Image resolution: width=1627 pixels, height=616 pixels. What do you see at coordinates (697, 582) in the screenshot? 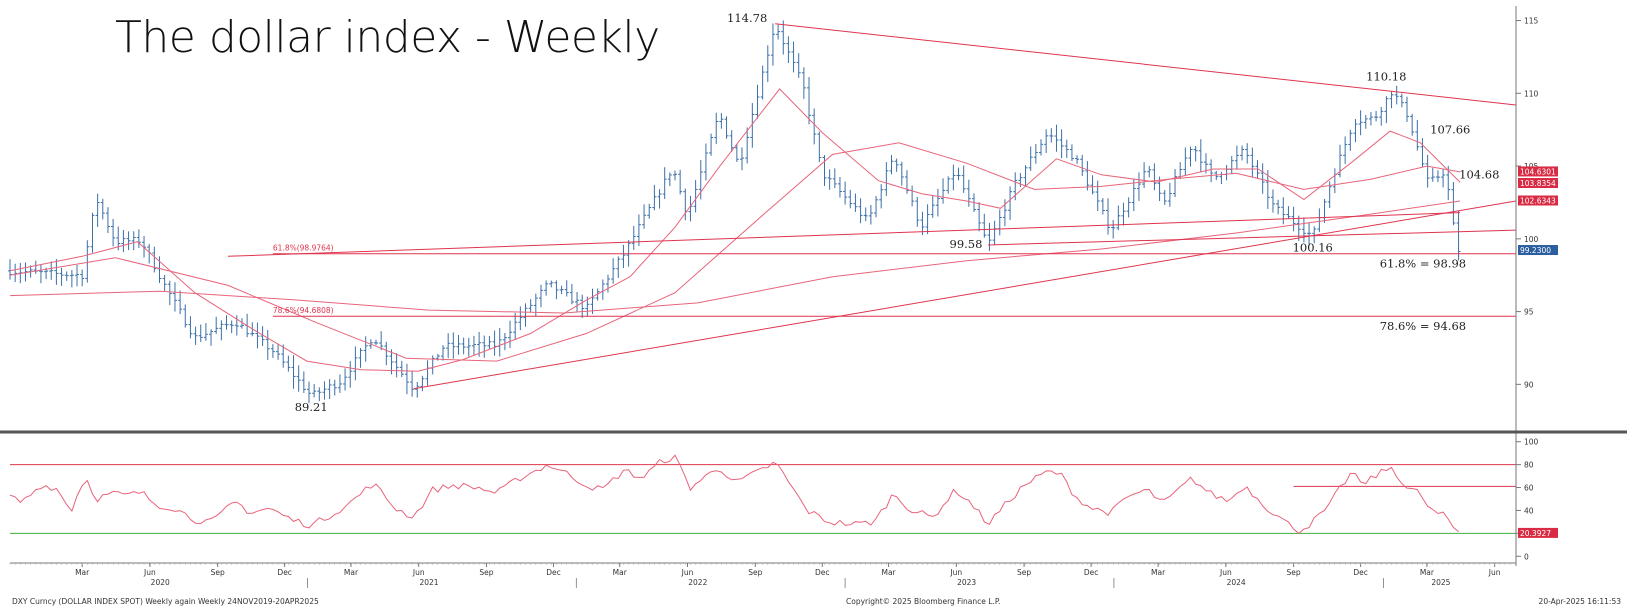
I see `x-year-label: 2022` at bounding box center [697, 582].